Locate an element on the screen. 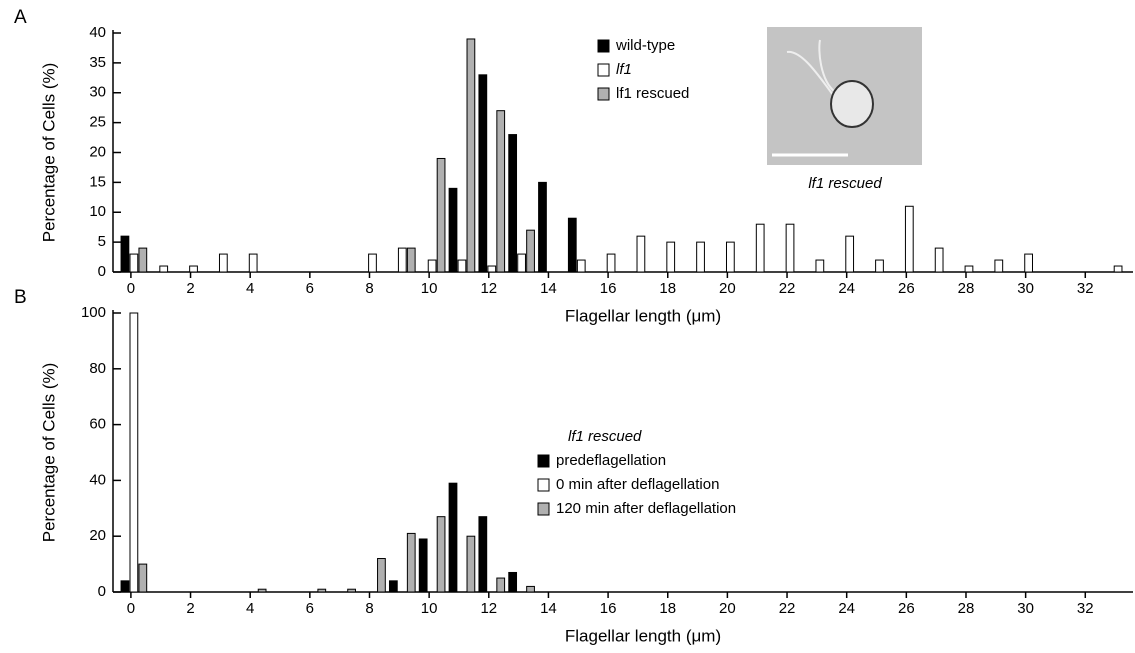 The height and width of the screenshot is (653, 1135). x-tick-label: 2 is located at coordinates (190, 608).